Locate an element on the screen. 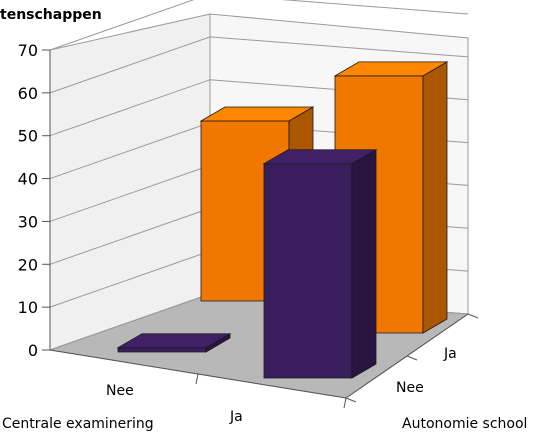 The width and height of the screenshot is (548, 433). y-axis-ticks: 0 10 20 30 40 50 60 70 is located at coordinates (34, 200).